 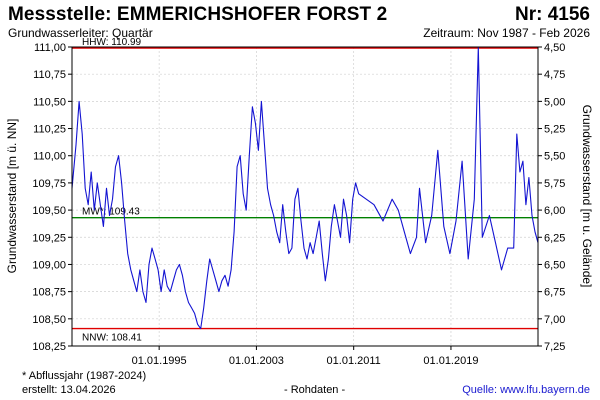 I want to click on right-tick-label: 7,00, so click(x=554, y=320).